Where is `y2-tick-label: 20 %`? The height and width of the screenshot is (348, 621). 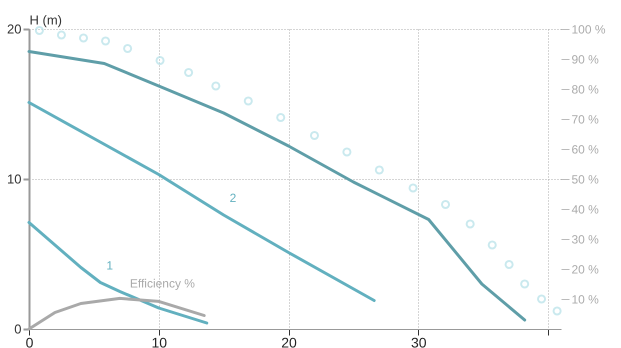
y2-tick-label: 20 % is located at coordinates (586, 269).